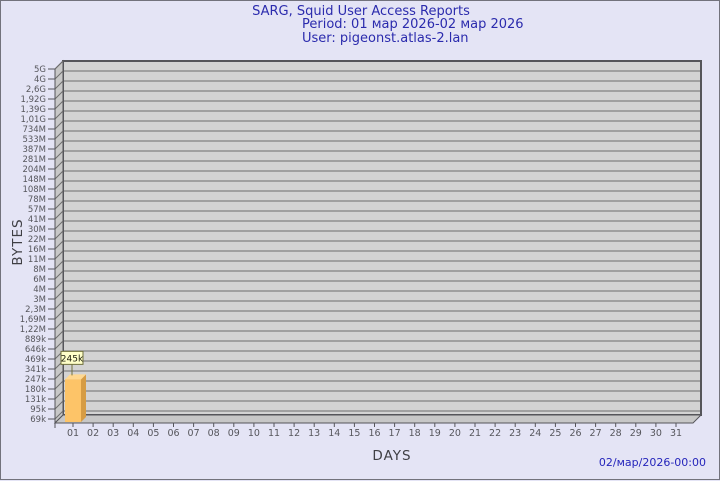 This screenshot has width=720, height=481. What do you see at coordinates (234, 433) in the screenshot?
I see `x-tick-label: 09` at bounding box center [234, 433].